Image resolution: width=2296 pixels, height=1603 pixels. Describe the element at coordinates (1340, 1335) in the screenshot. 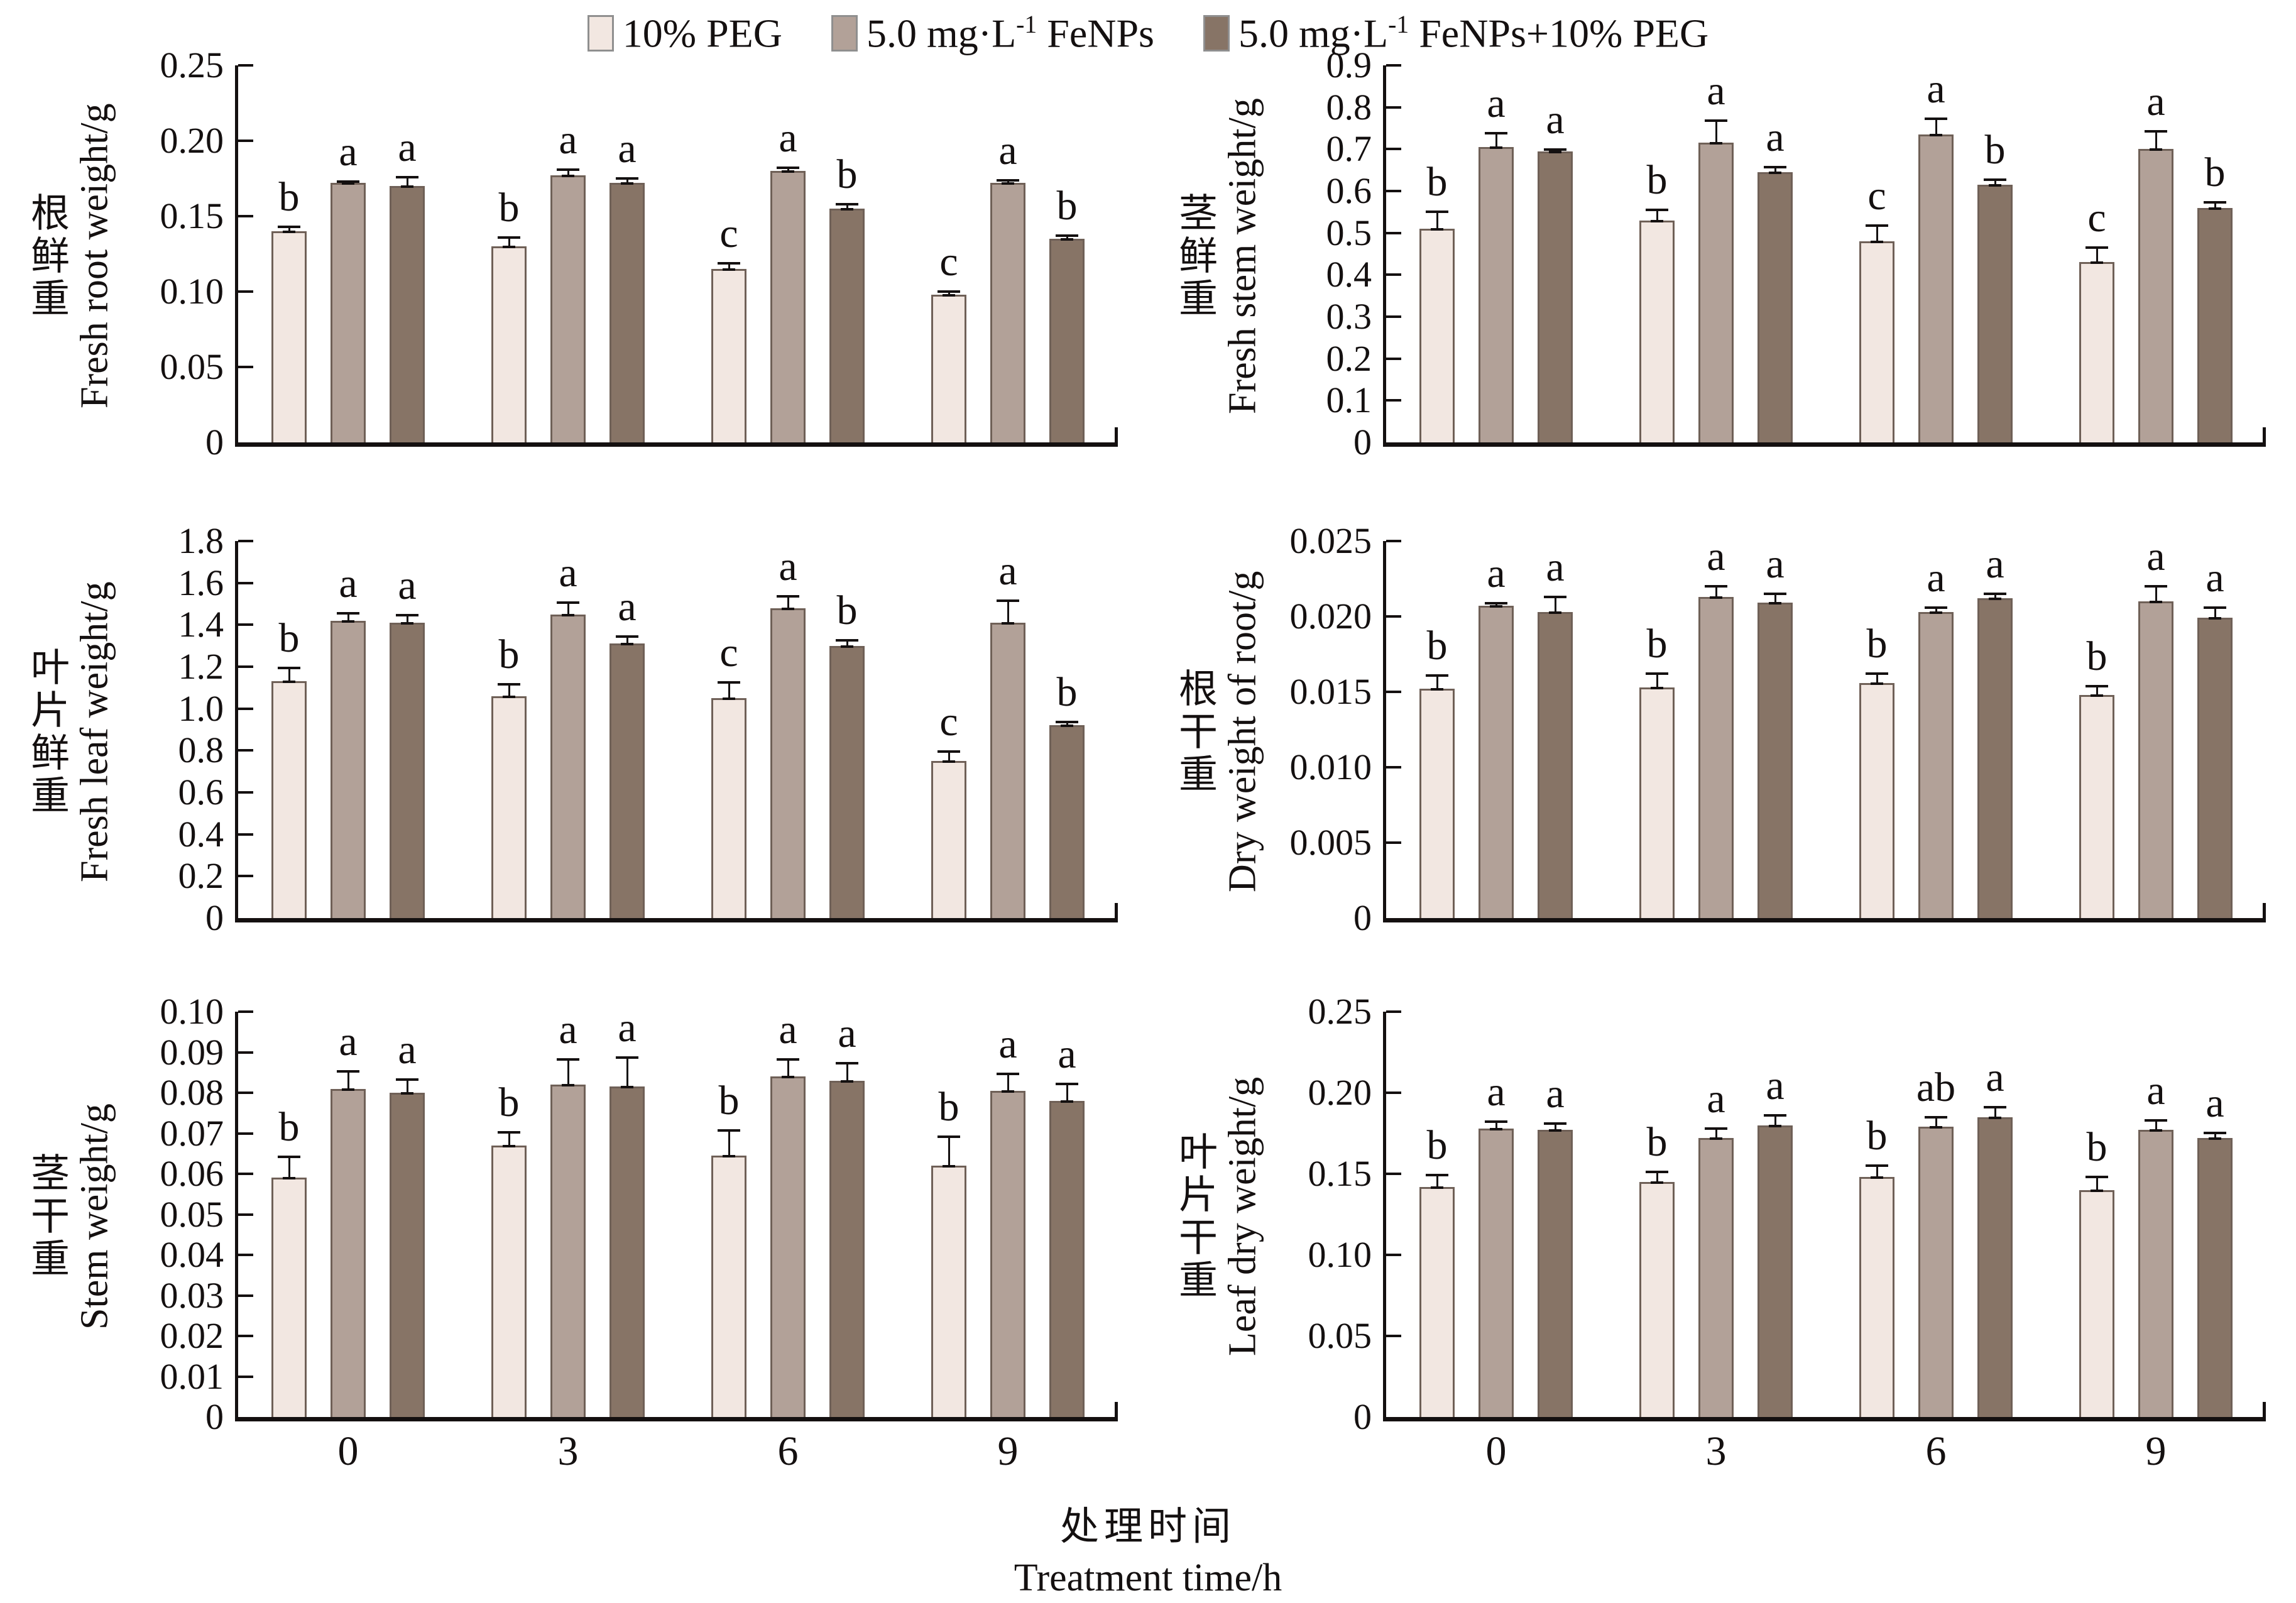

I see `y-tick-label: 0.05` at that location.